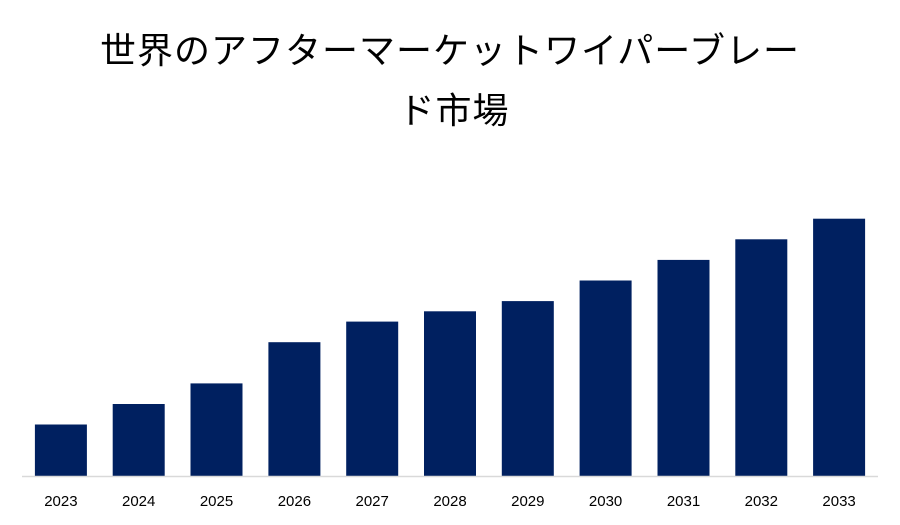  What do you see at coordinates (761, 501) in the screenshot?
I see `x-tick-label-2032: 2032` at bounding box center [761, 501].